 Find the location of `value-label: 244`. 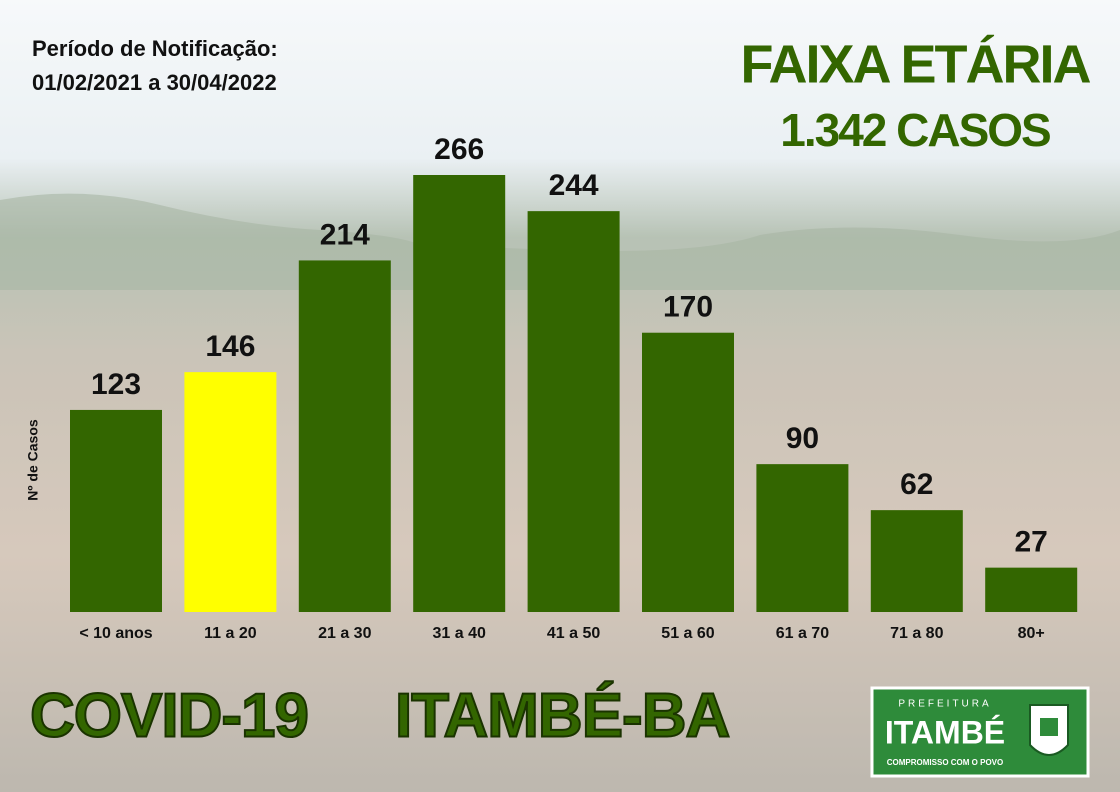

value-label: 244 is located at coordinates (574, 185).